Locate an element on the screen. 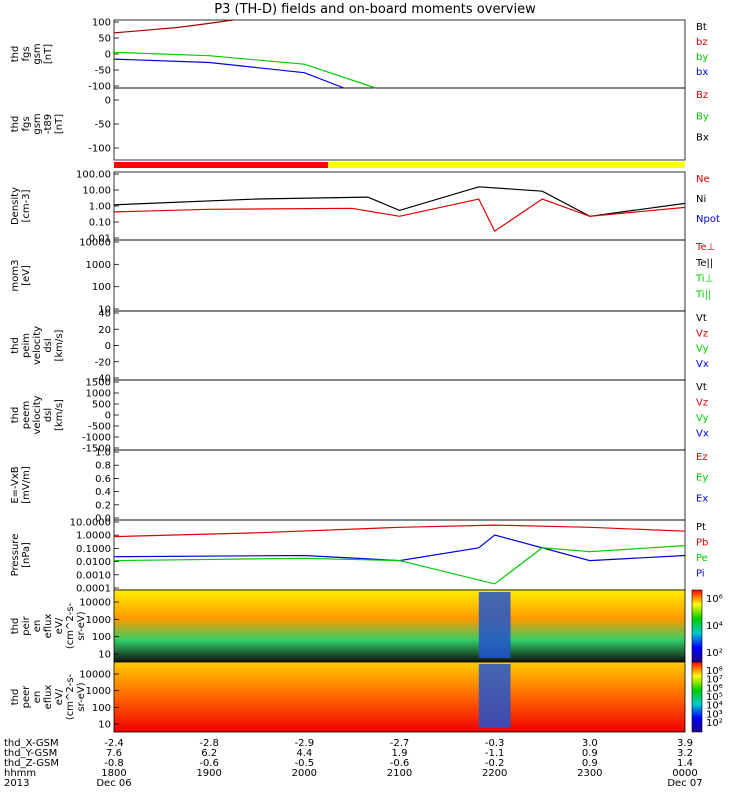 The width and height of the screenshot is (750, 800). series-by is located at coordinates (244, 70).